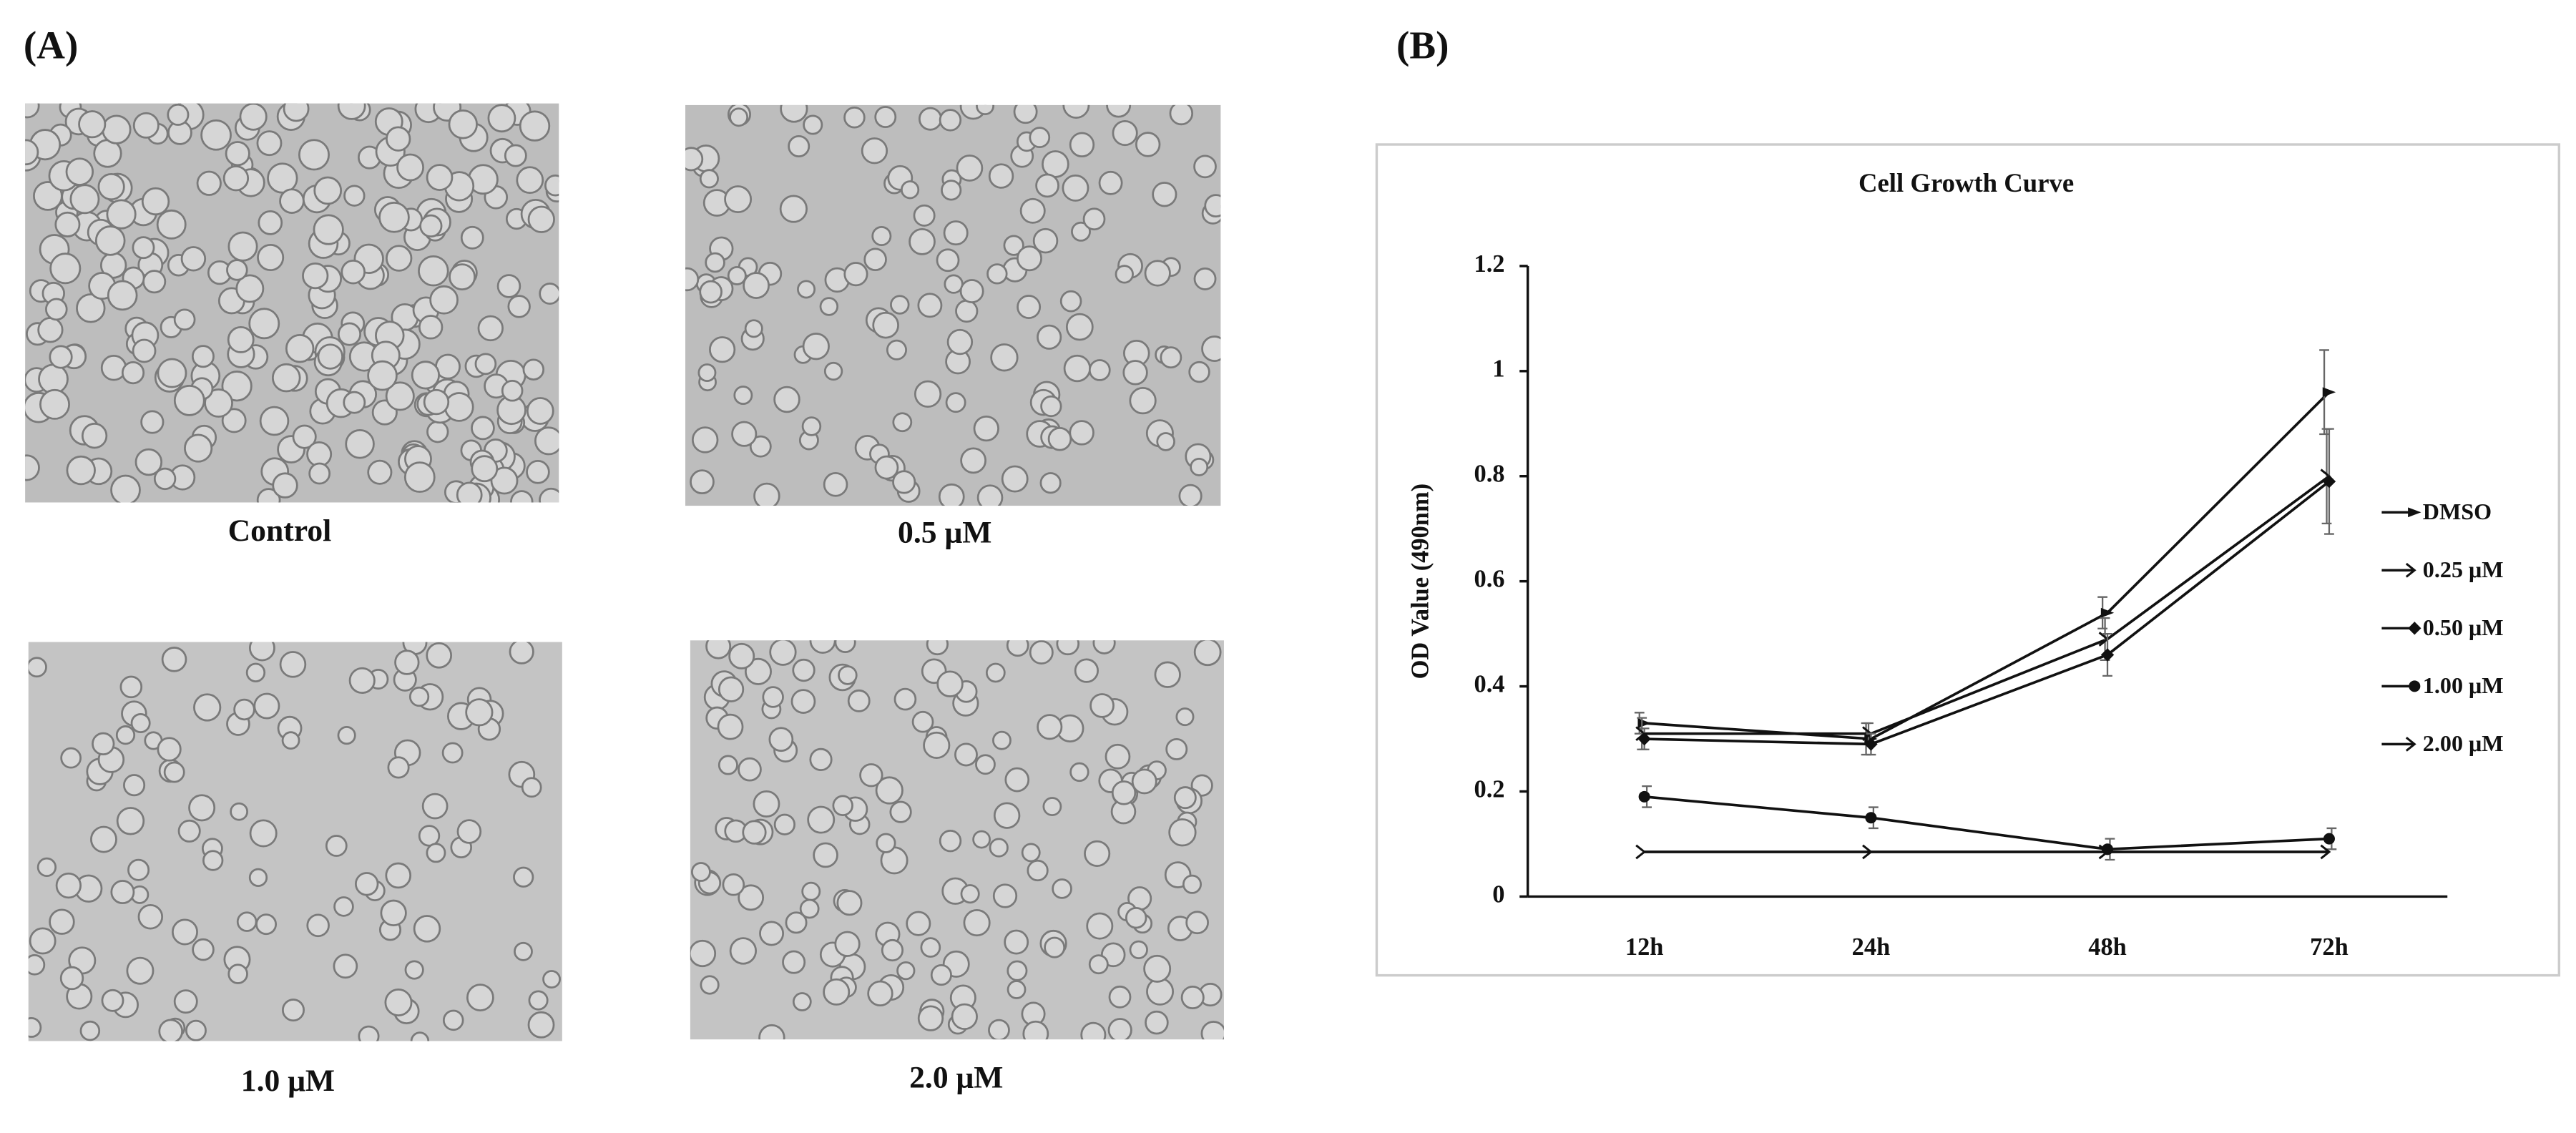  I want to click on y-axis-label: OD Value (490nm), so click(1421, 581).